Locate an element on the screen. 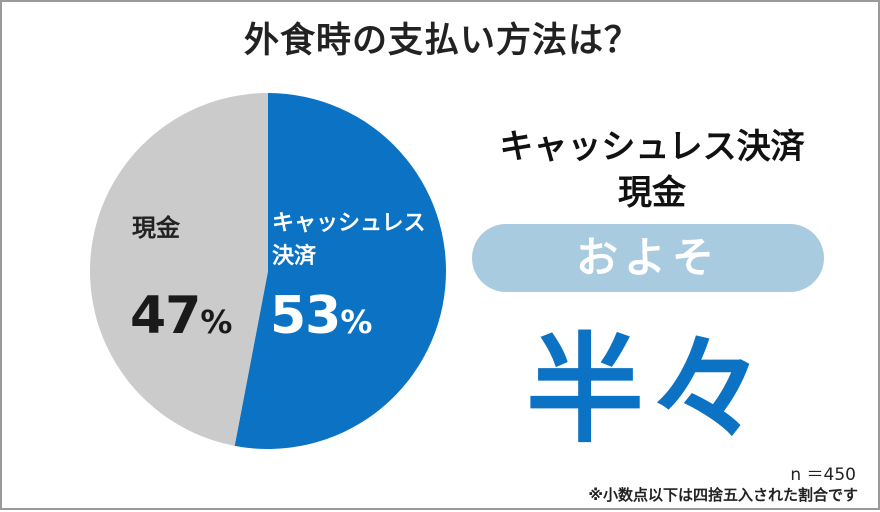 Image resolution: width=880 pixels, height=512 pixels. half-and-half-text: 半々 is located at coordinates (647, 390).